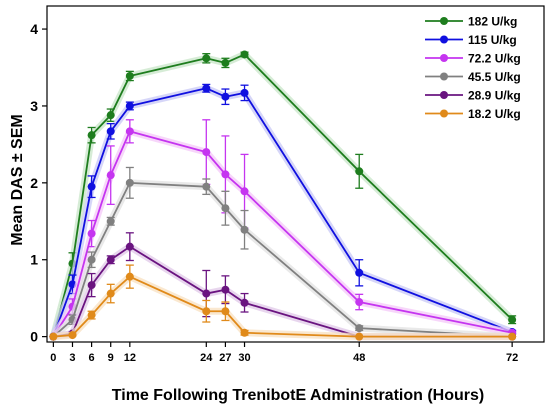  Describe the element at coordinates (244, 358) in the screenshot. I see `x-tick-label: 30` at that location.